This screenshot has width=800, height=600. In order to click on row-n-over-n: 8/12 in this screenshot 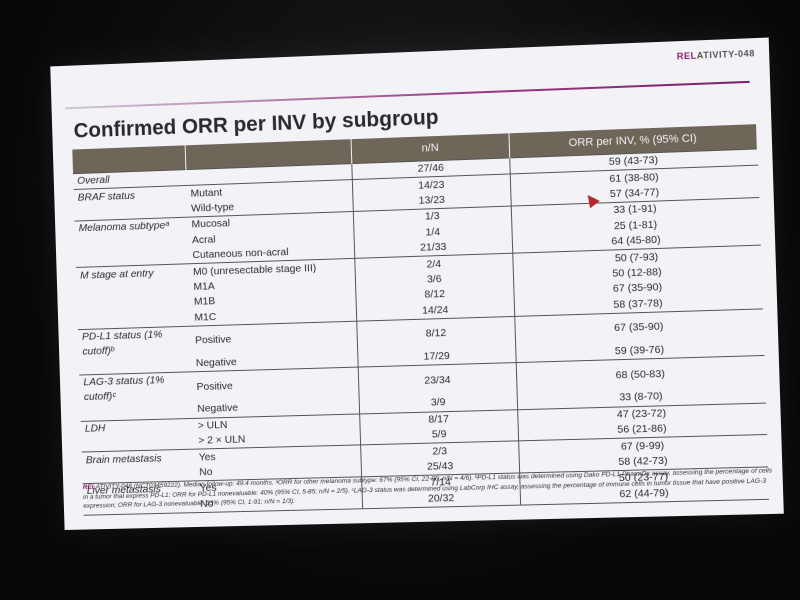, I will do `click(436, 333)`.